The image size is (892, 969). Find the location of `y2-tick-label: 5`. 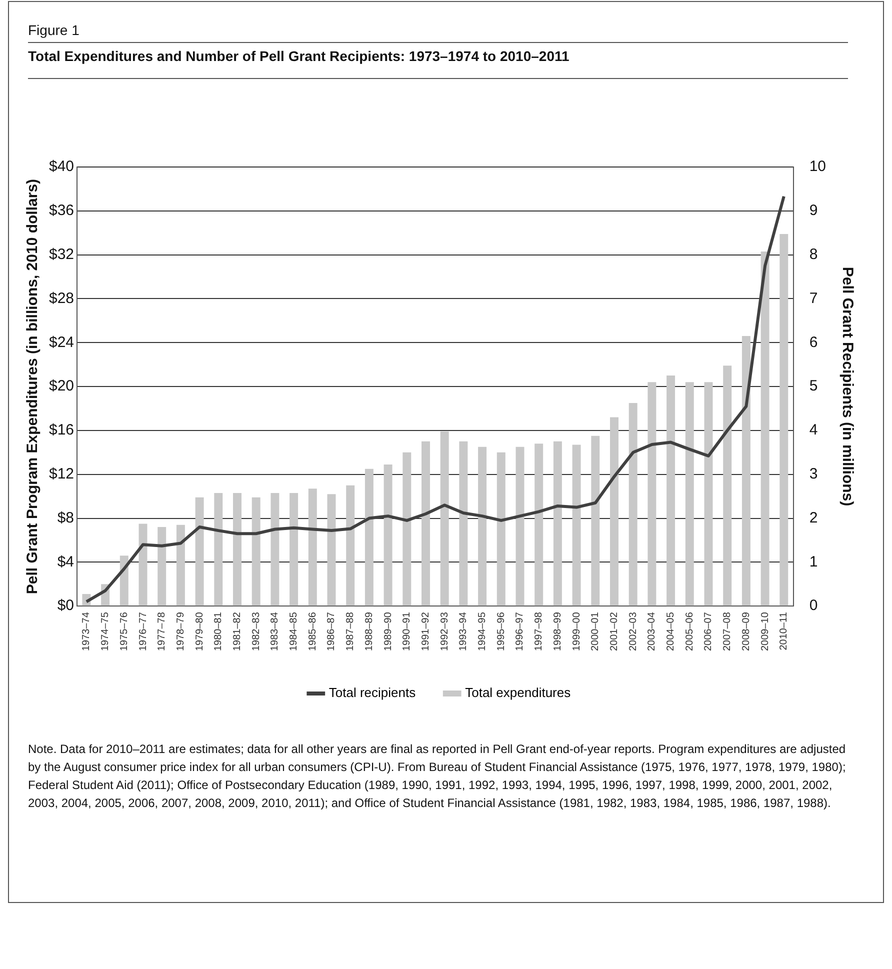

y2-tick-label: 5 is located at coordinates (813, 386).